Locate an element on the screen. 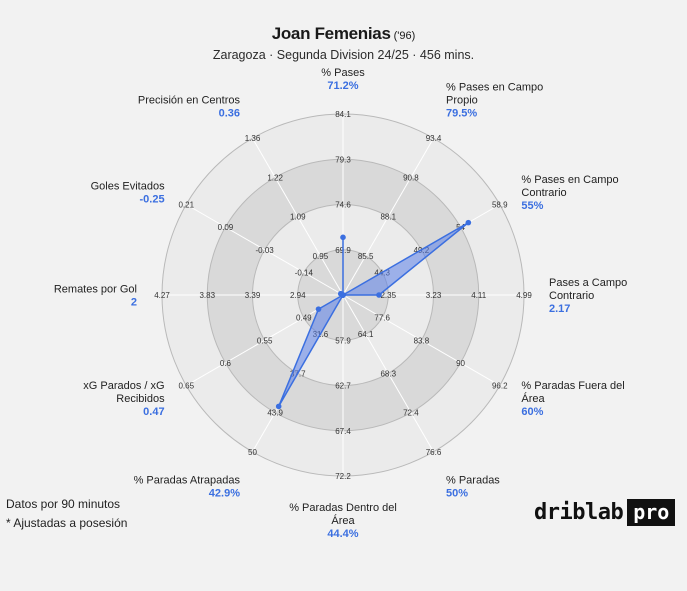 The height and width of the screenshot is (591, 687). tick-label: 83.8 is located at coordinates (422, 340).